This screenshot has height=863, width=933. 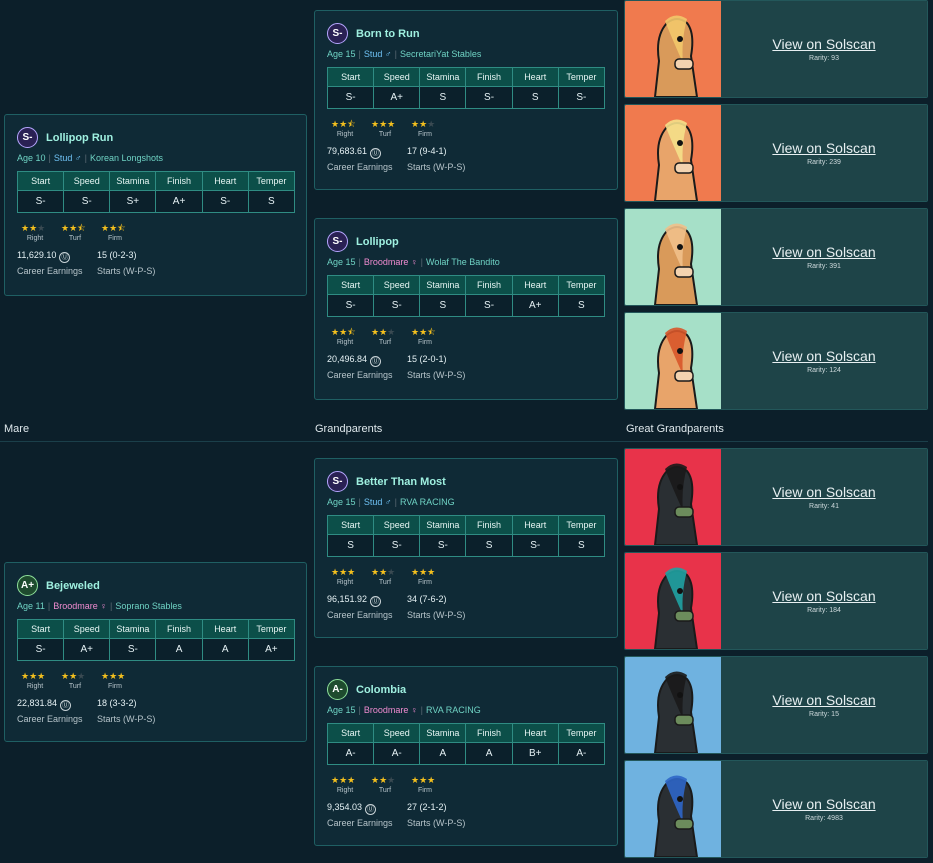 I want to click on starts-value: 17 (9-4-1), so click(x=427, y=151).